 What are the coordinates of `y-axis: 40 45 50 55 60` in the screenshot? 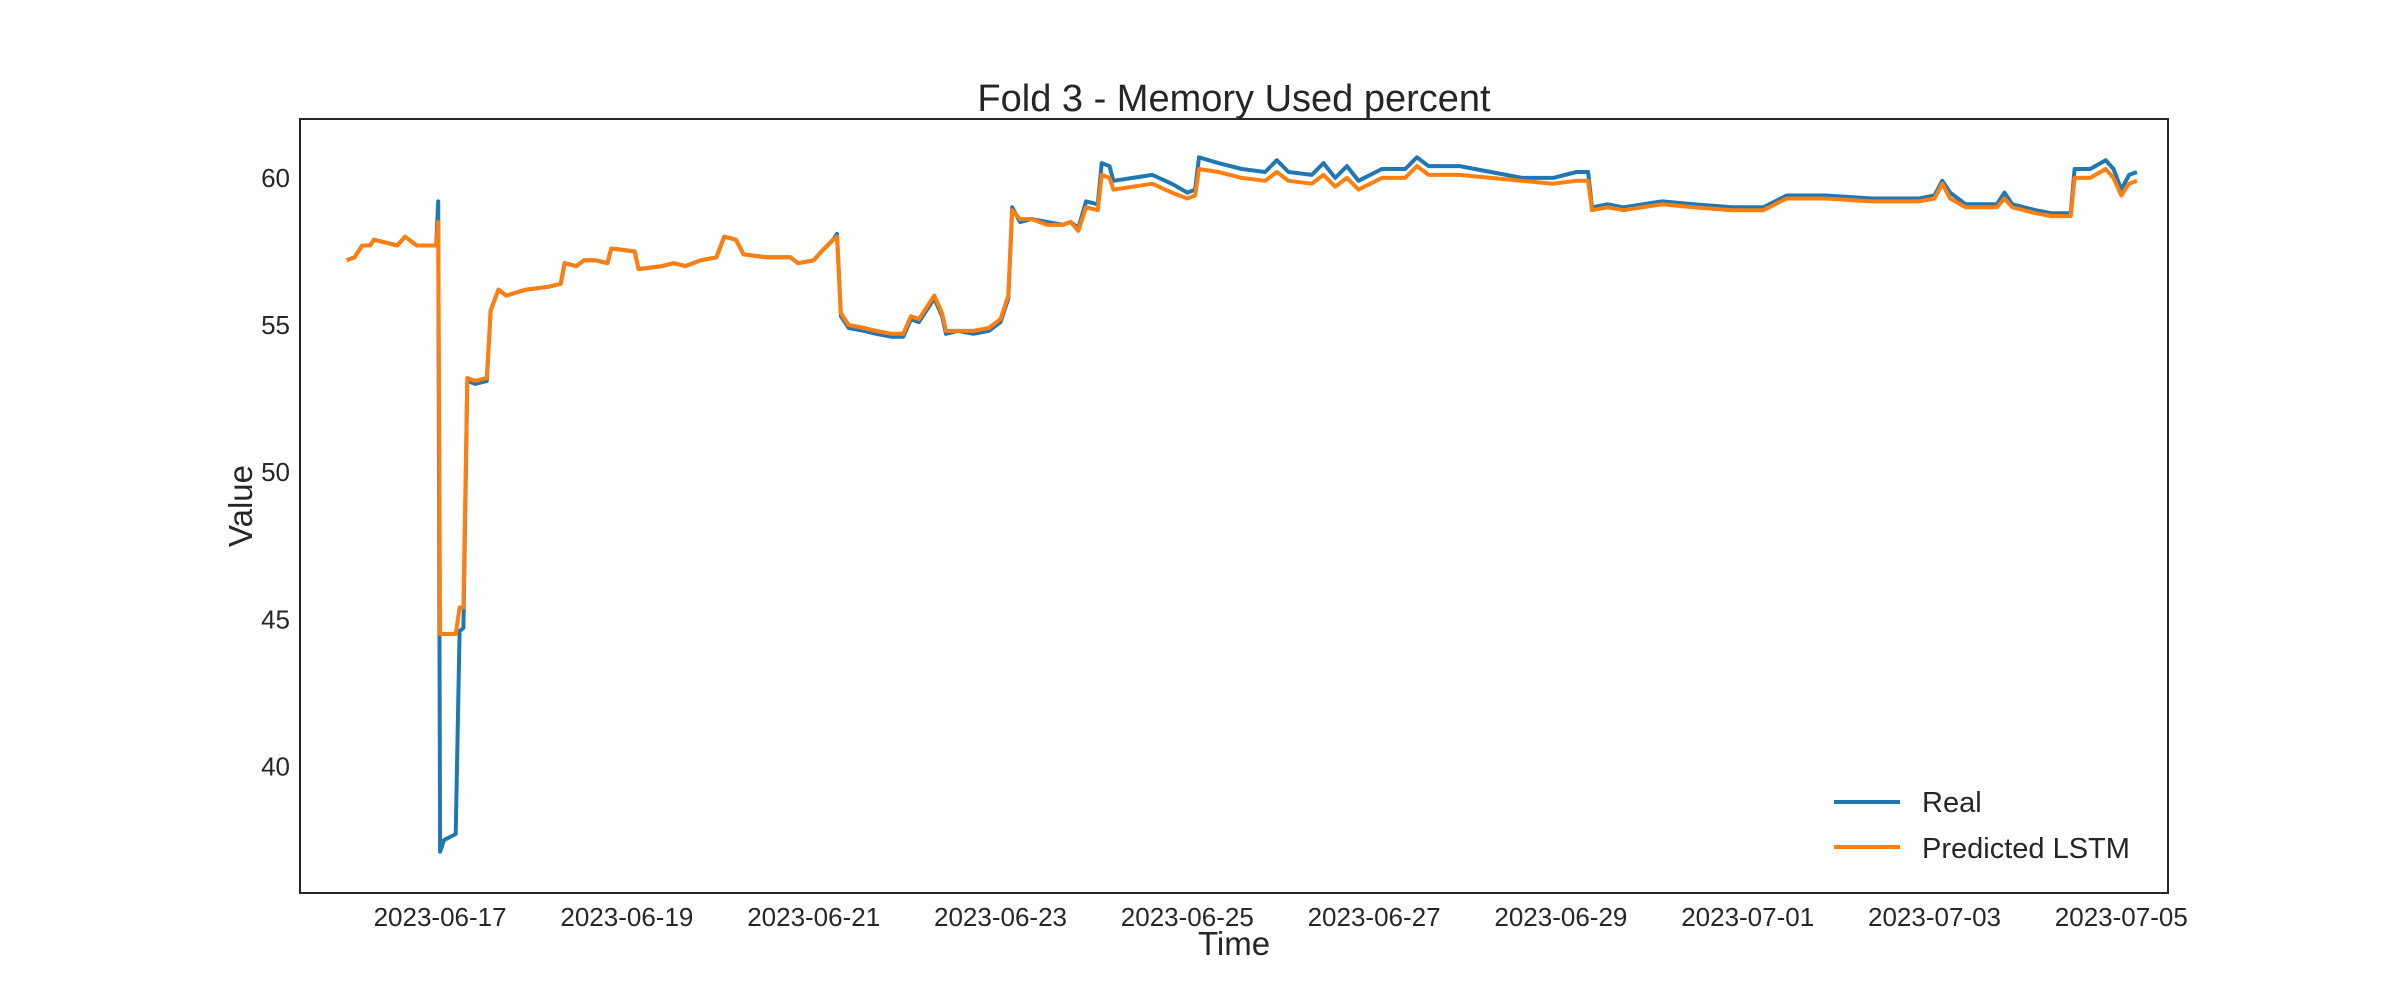 It's located at (275, 472).